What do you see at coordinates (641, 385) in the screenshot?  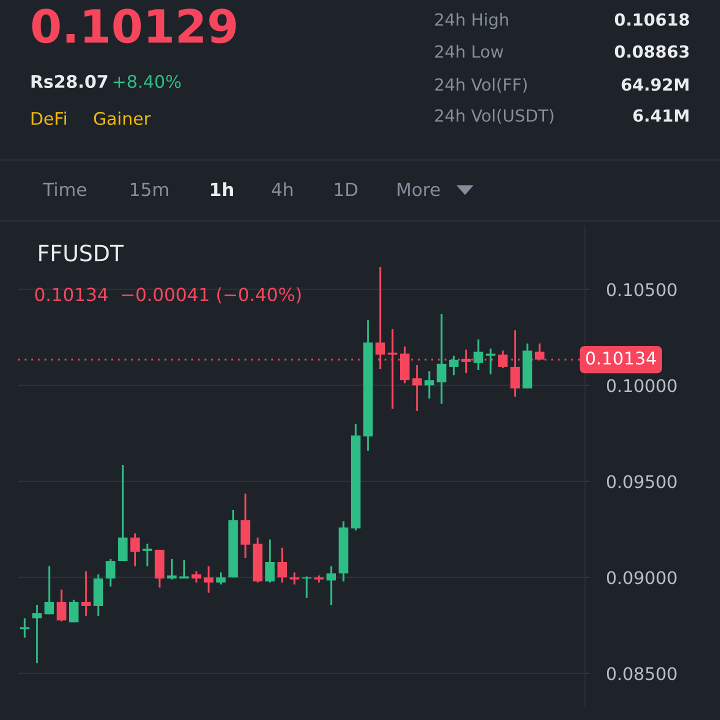 I see `y-tick-label: 0.10000` at bounding box center [641, 385].